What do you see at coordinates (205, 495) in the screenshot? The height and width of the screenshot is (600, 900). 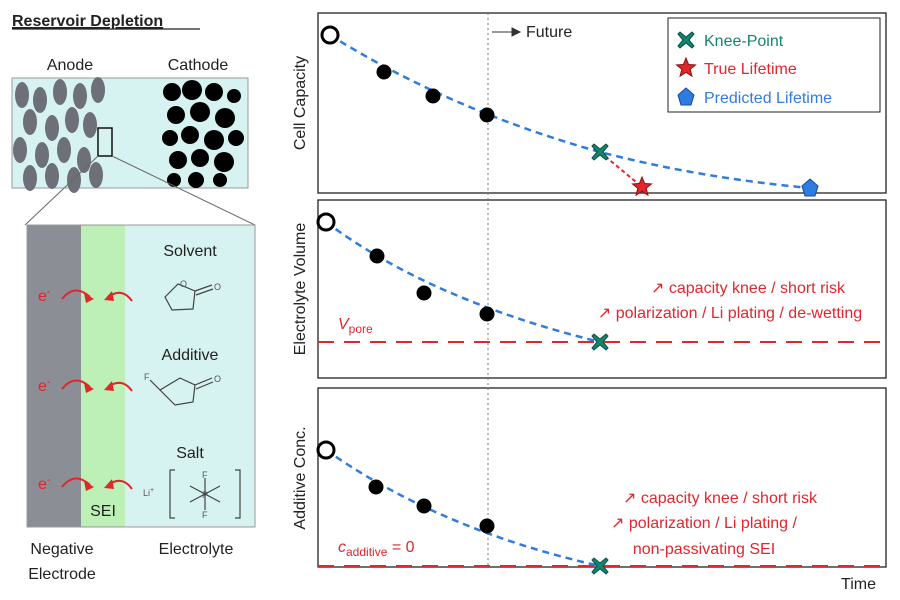 I see `atom: P` at bounding box center [205, 495].